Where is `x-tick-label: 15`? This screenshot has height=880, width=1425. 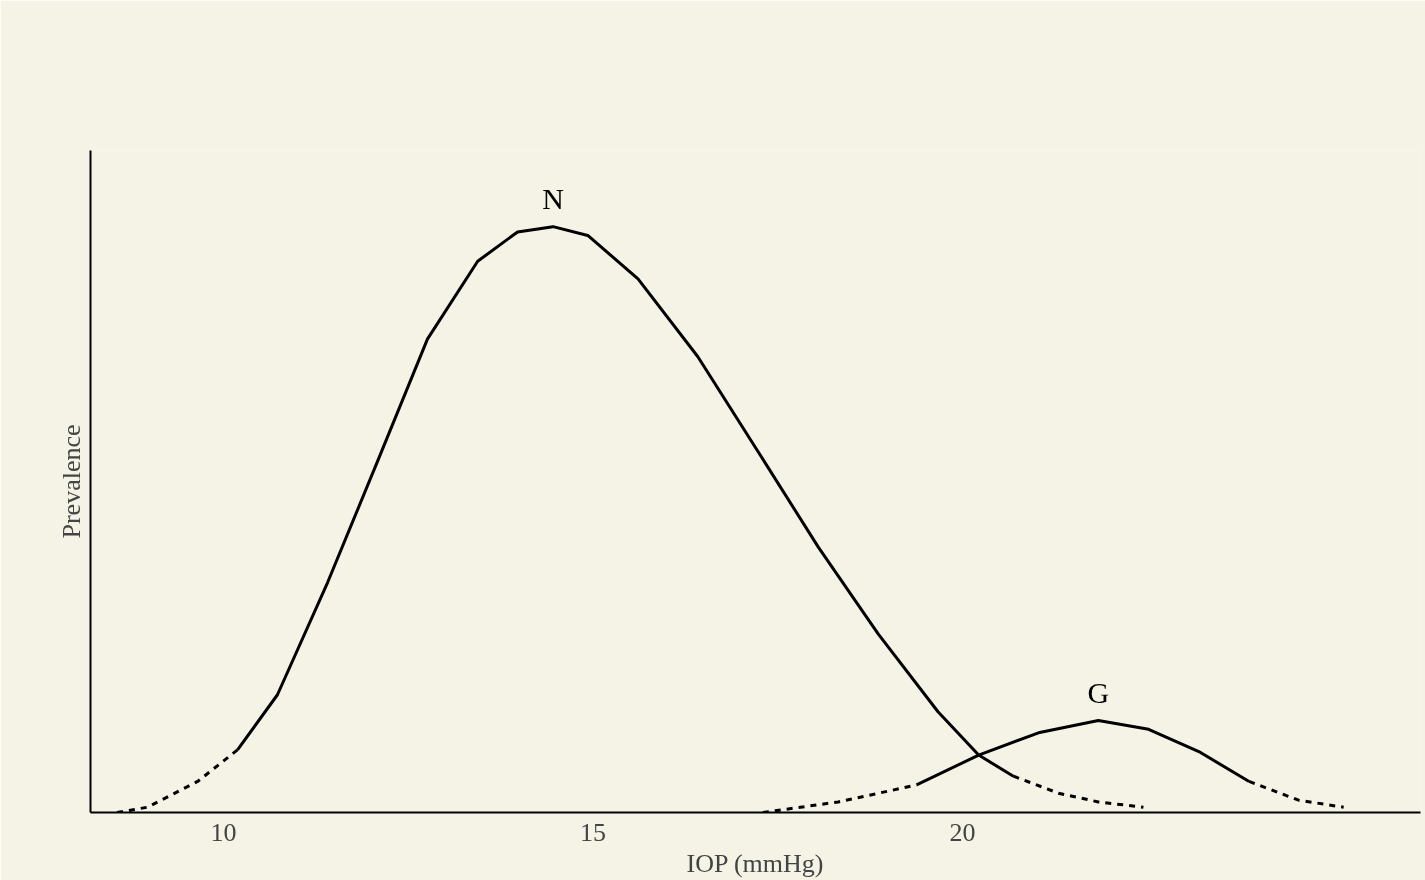 x-tick-label: 15 is located at coordinates (592, 832).